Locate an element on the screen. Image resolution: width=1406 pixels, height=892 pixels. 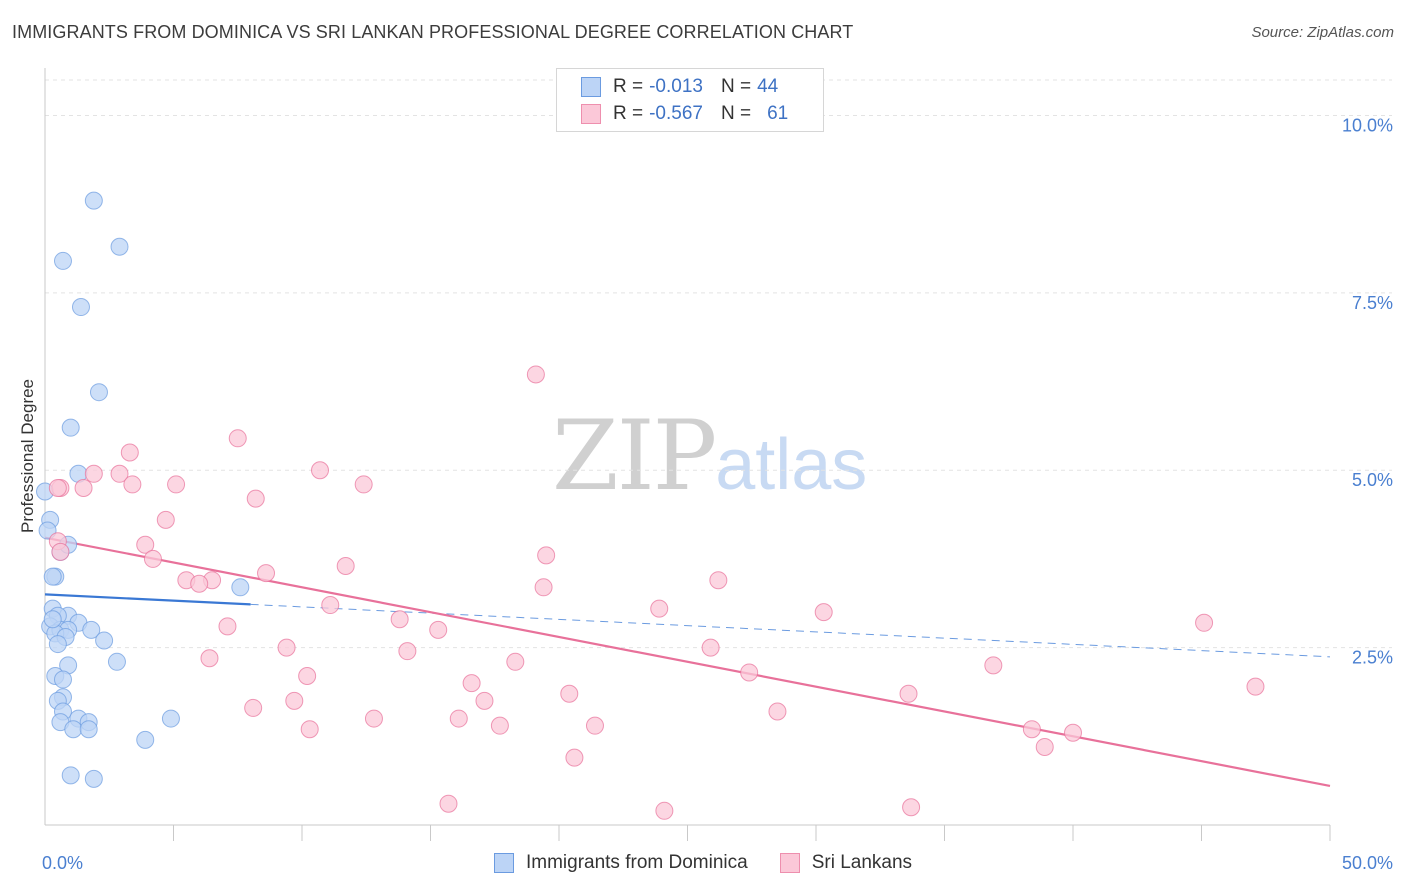
x-tick-label: 50.0% is located at coordinates (1367, 863).